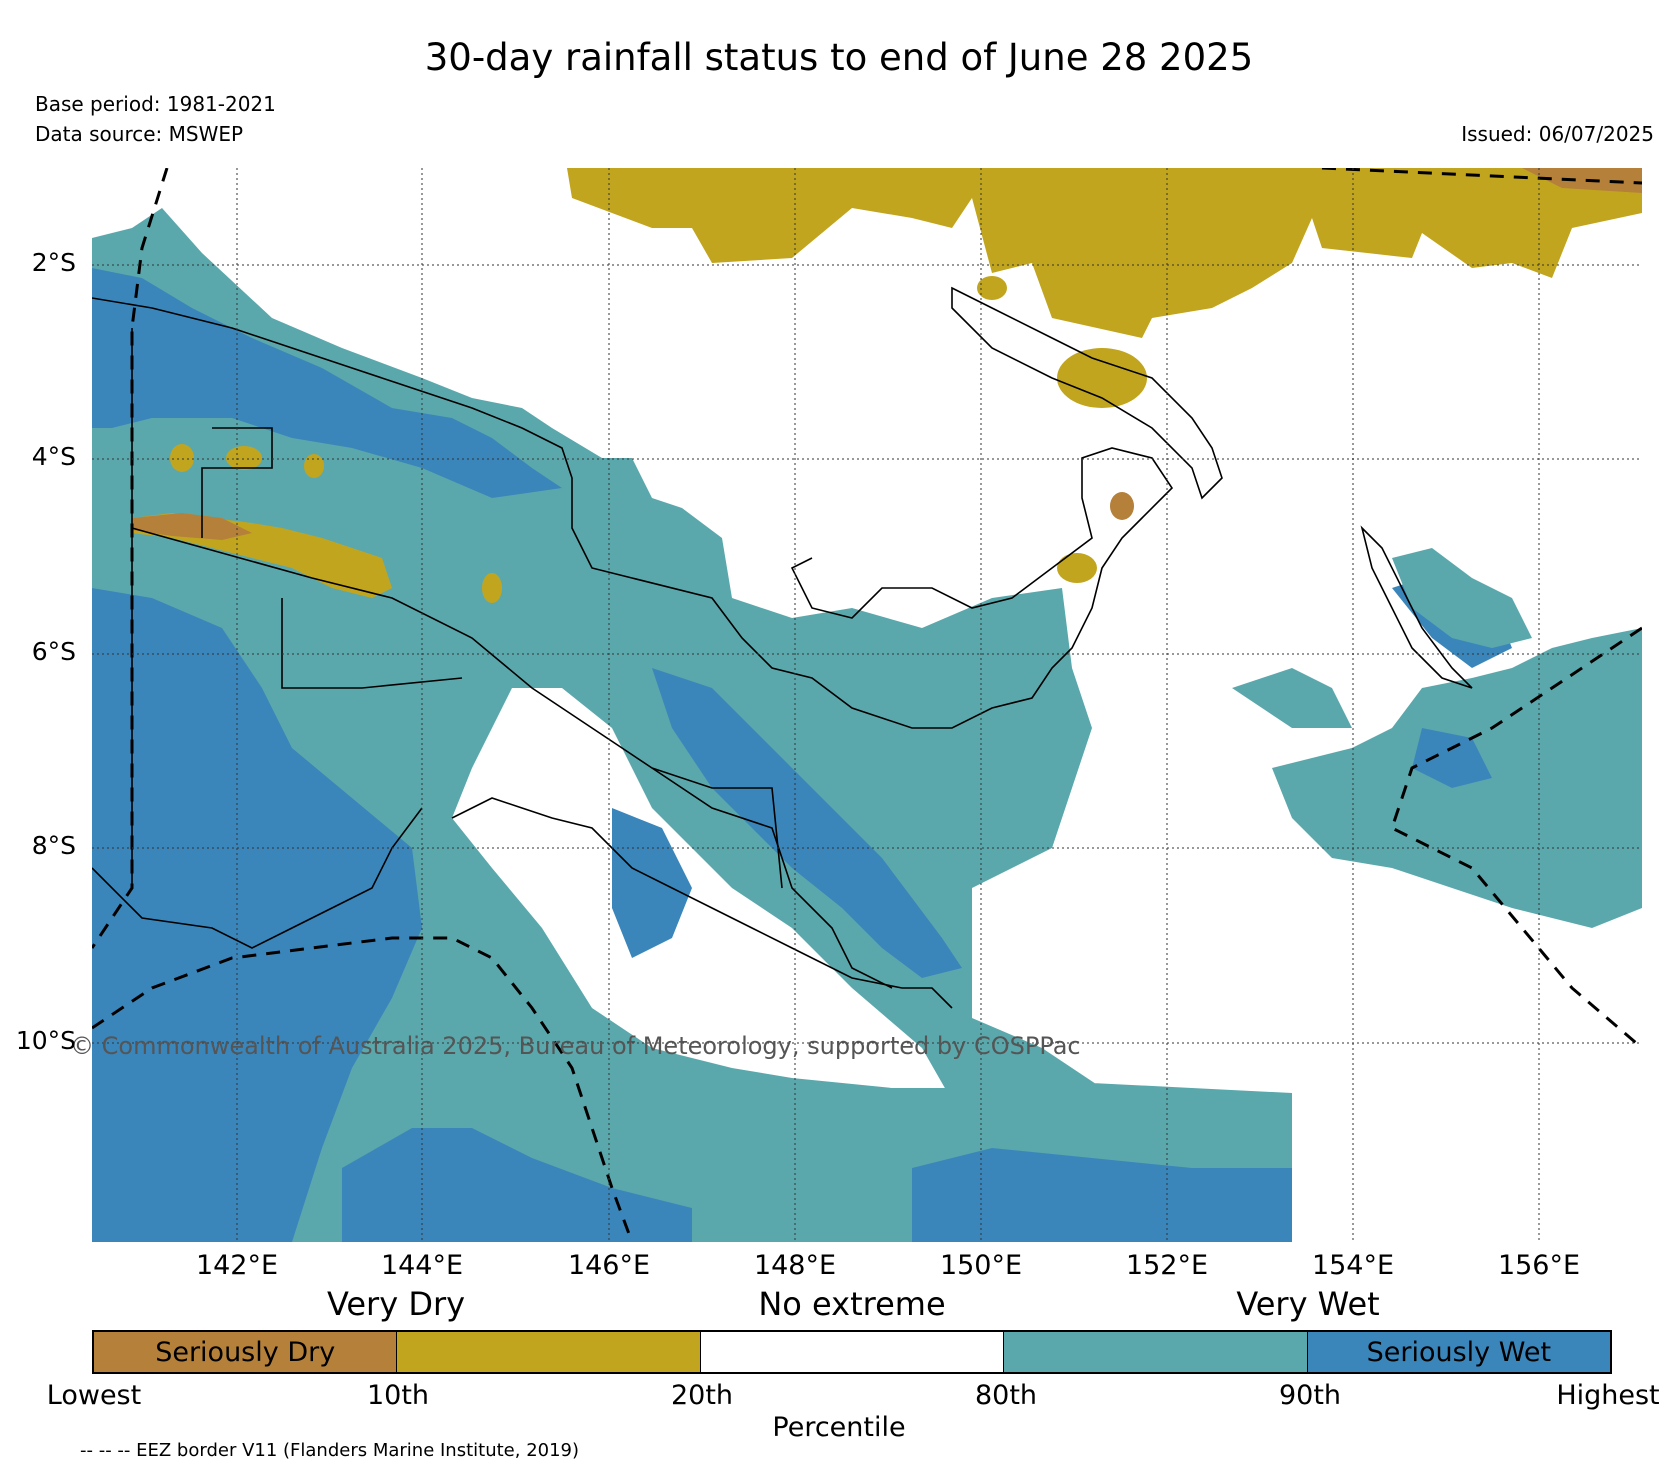 The width and height of the screenshot is (1678, 1472). Describe the element at coordinates (53, 845) in the screenshot. I see `lat-label-8s: 8°S` at that location.